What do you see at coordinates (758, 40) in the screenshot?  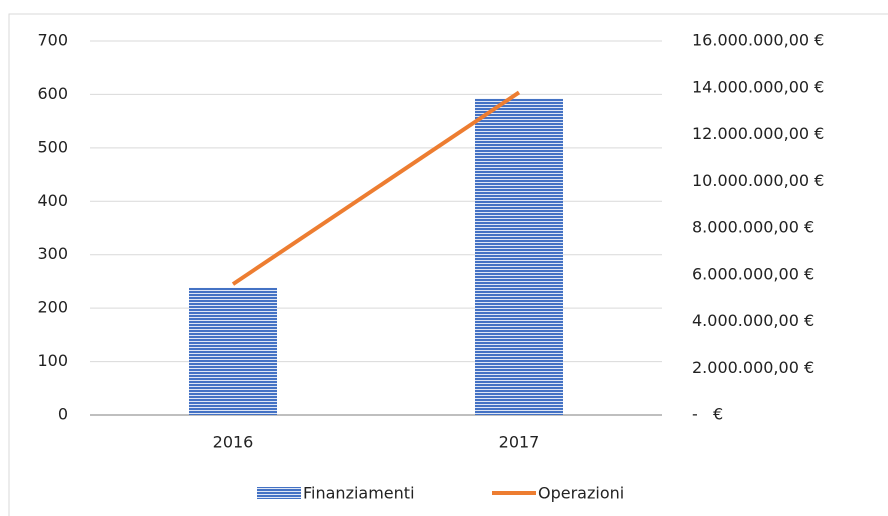 I see `y2-tick-label: 16.000.000,00 €` at bounding box center [758, 40].